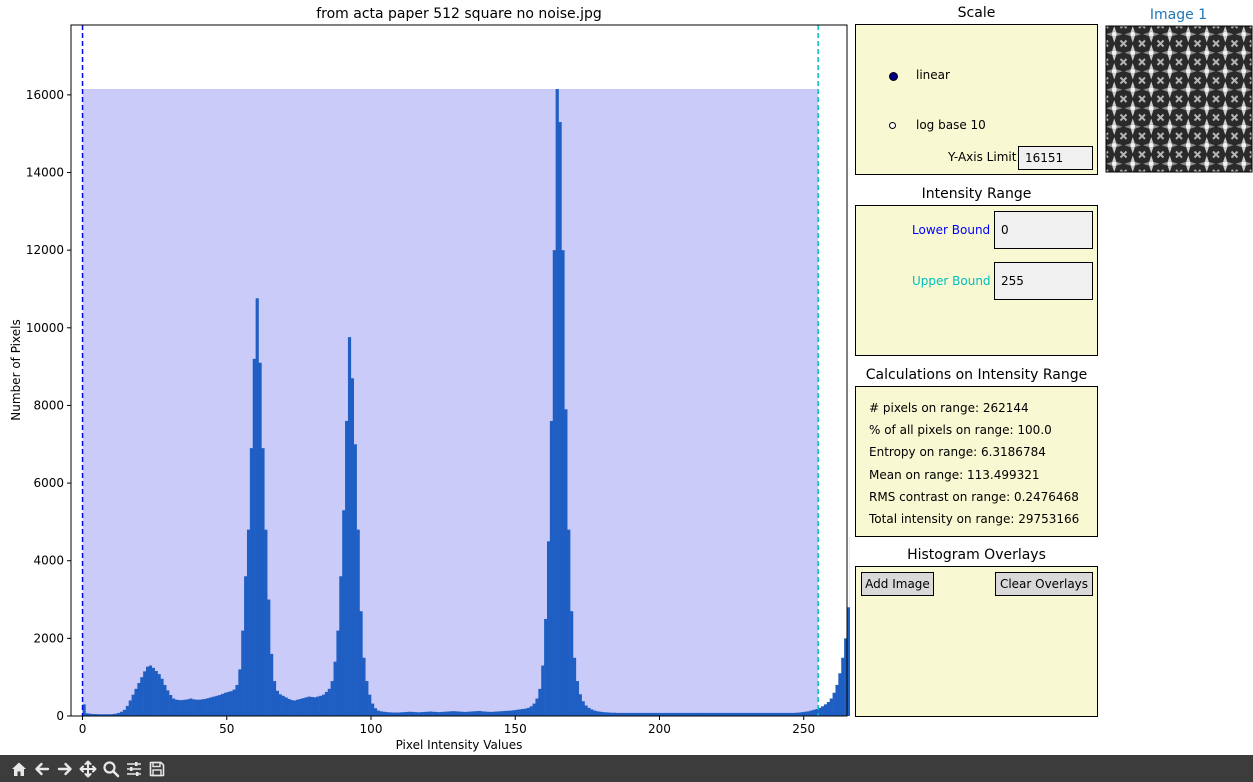 The image size is (1253, 782). Describe the element at coordinates (936, 76) in the screenshot. I see `radio-linear: linear` at that location.